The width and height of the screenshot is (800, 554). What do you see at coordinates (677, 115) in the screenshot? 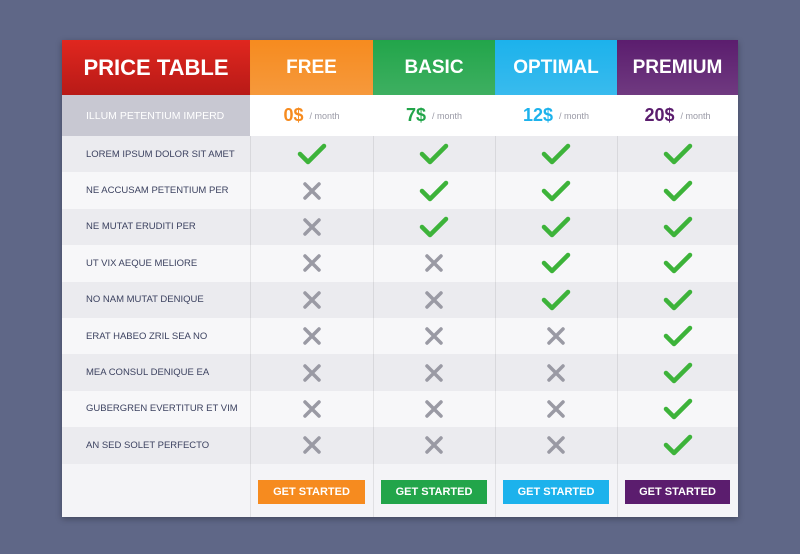
I see `price-cell: 20$ / month` at bounding box center [677, 115].